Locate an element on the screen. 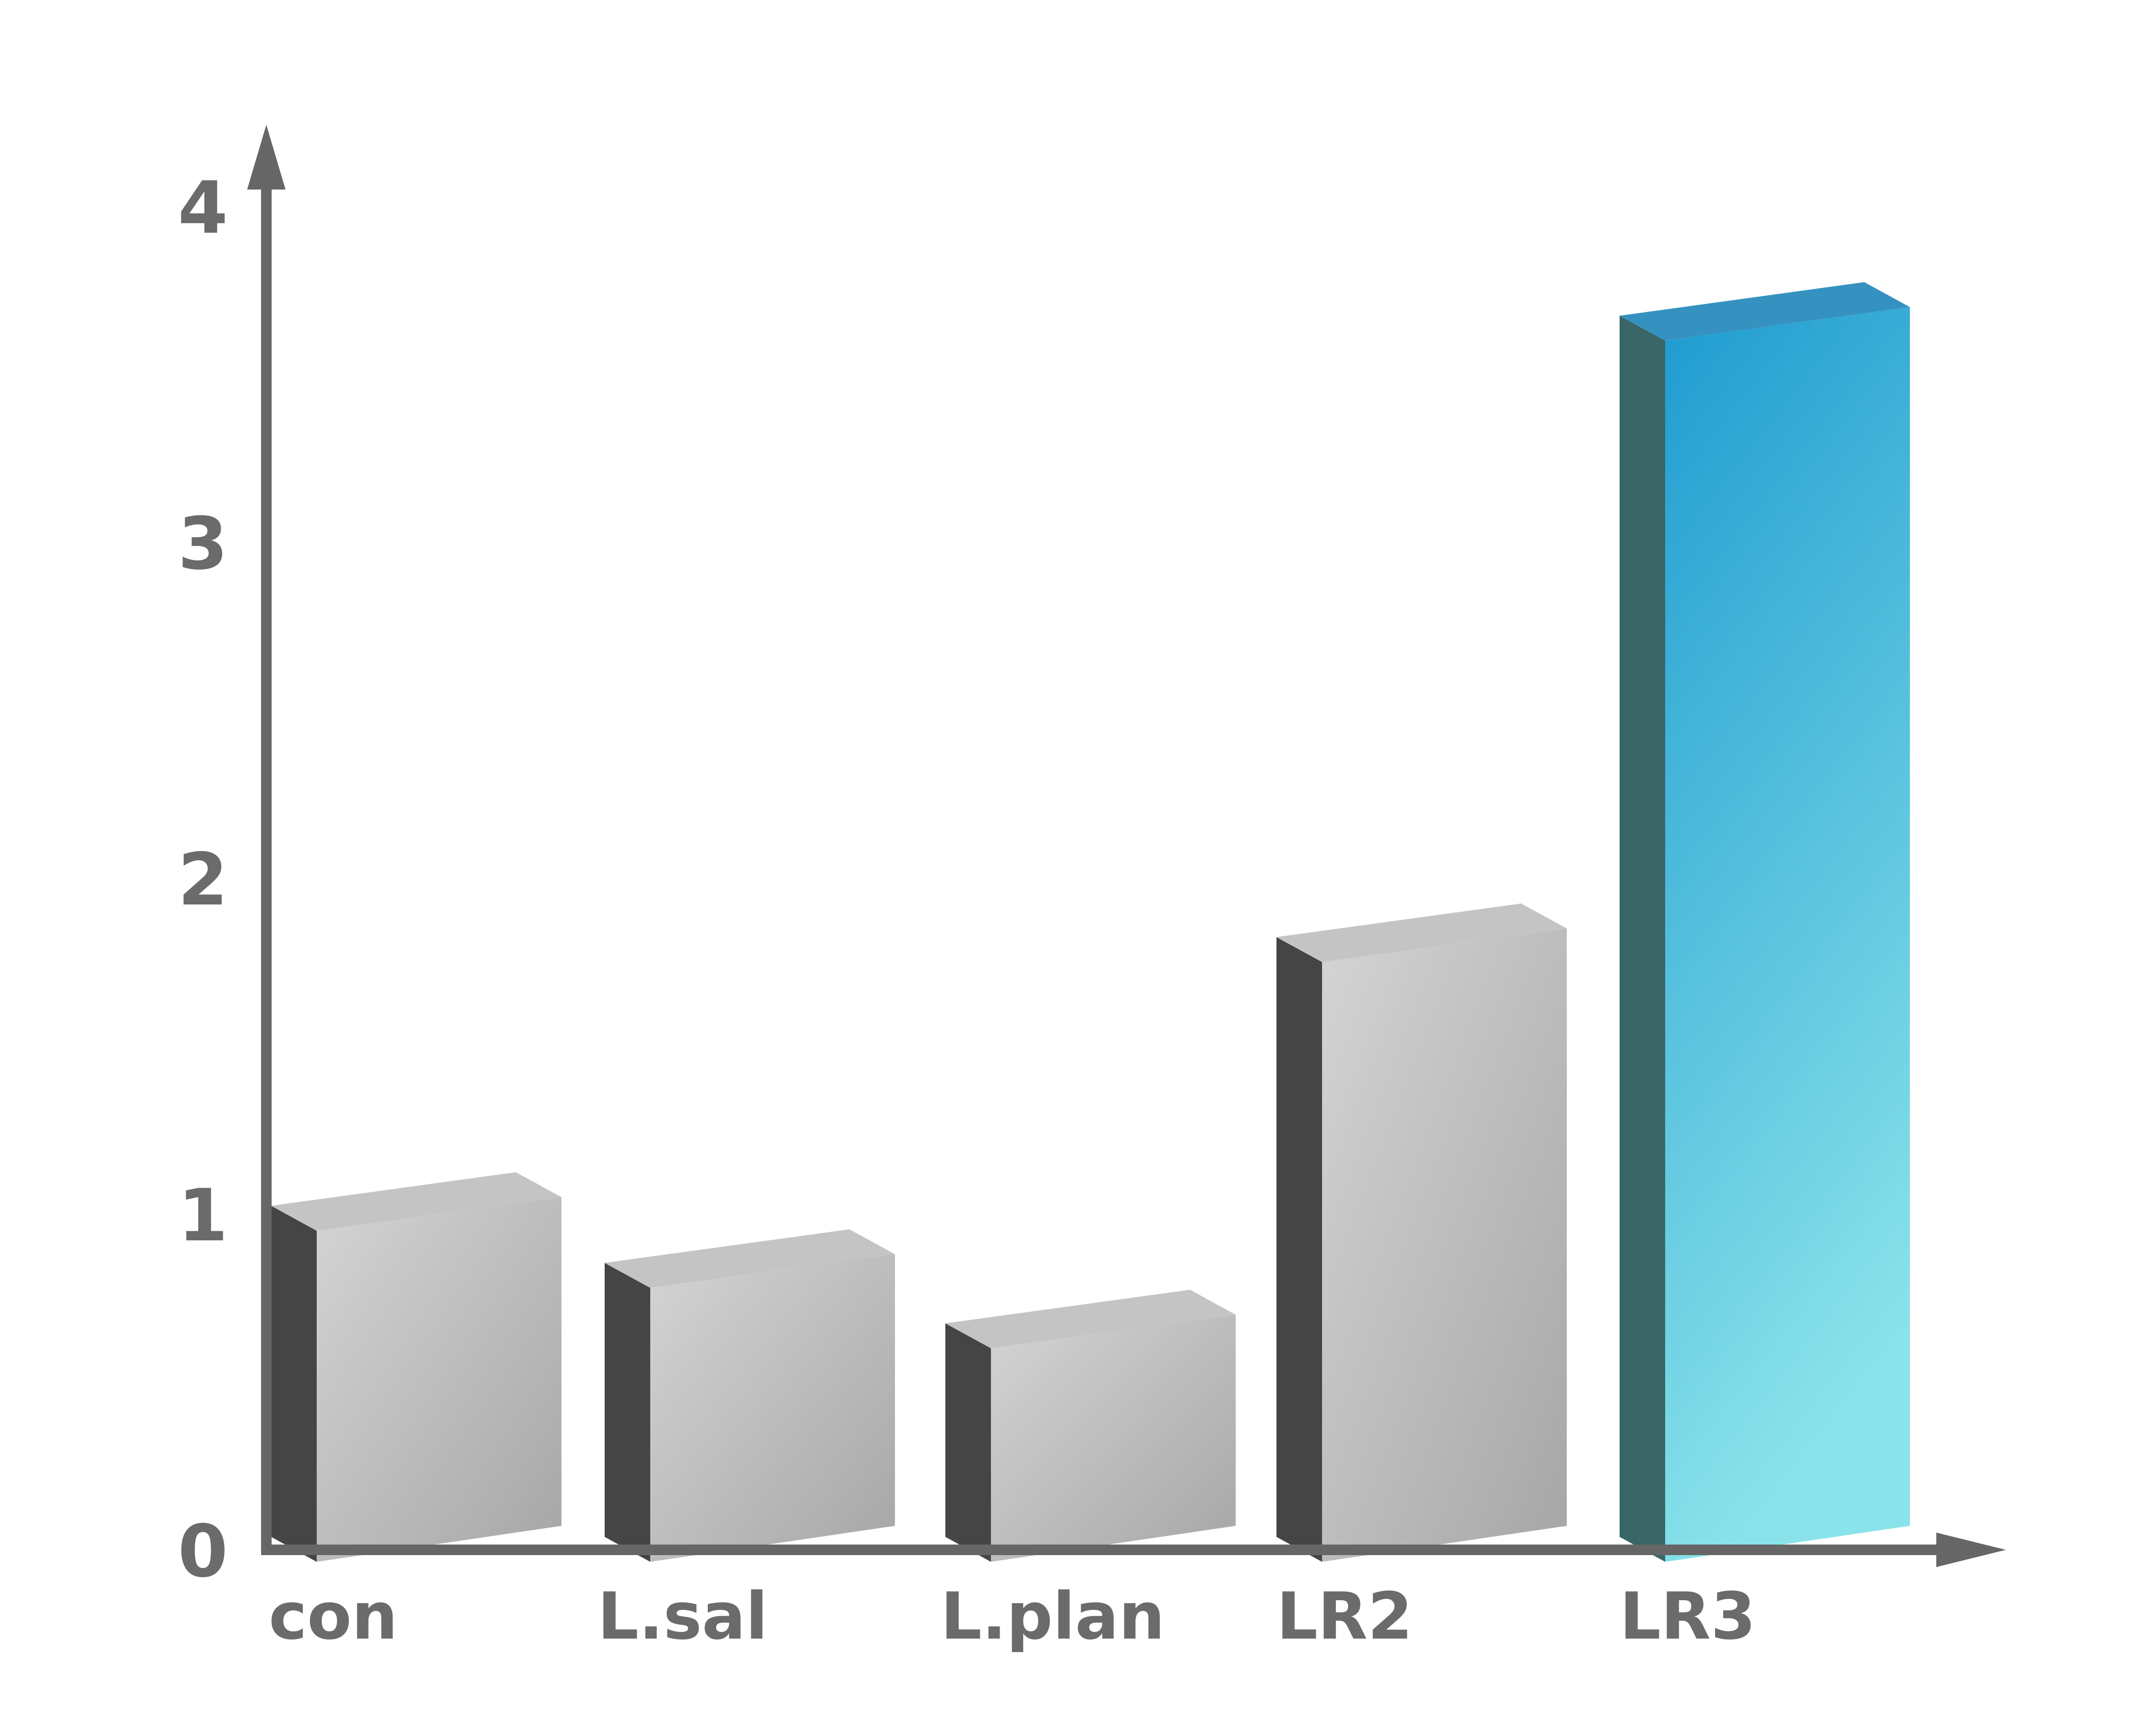 Image resolution: width=2134 pixels, height=1736 pixels. bar-LR2 is located at coordinates (1422, 1233).